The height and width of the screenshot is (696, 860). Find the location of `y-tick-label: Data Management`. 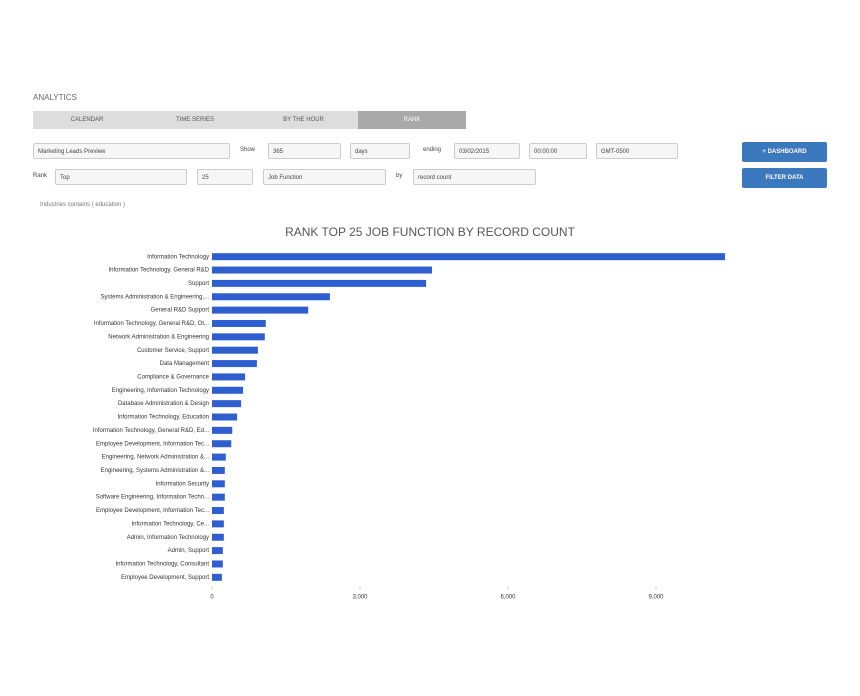

y-tick-label: Data Management is located at coordinates (185, 364).